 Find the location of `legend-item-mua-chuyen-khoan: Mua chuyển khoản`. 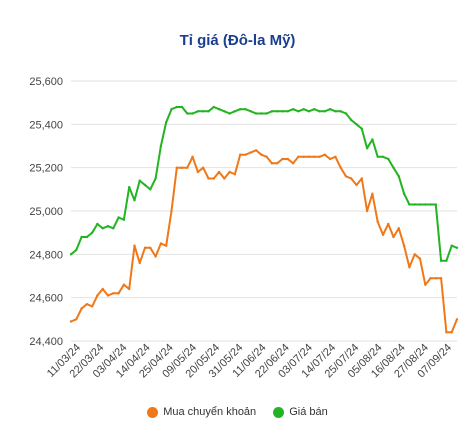

legend-item-mua-chuyen-khoan: Mua chuyển khoản is located at coordinates (201, 412).